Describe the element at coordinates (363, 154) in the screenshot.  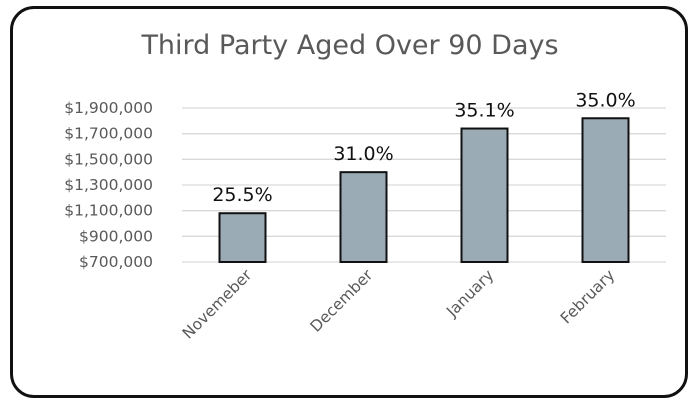
I see `data-label: 31.0%` at that location.